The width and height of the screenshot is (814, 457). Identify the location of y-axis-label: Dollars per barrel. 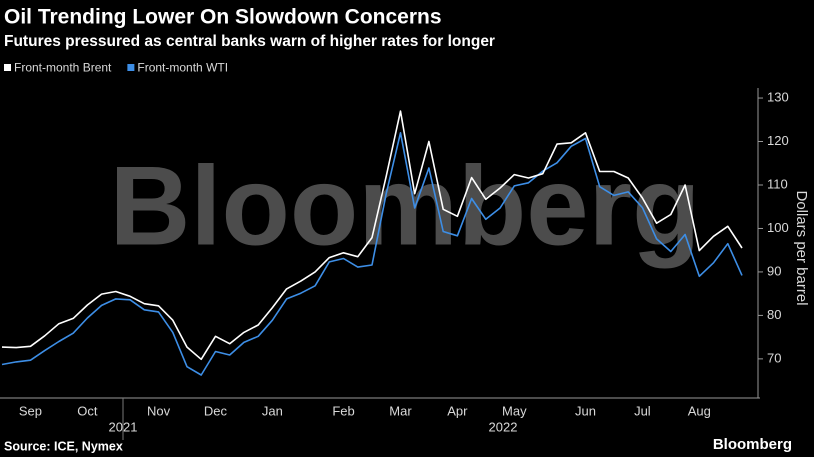
(801, 247).